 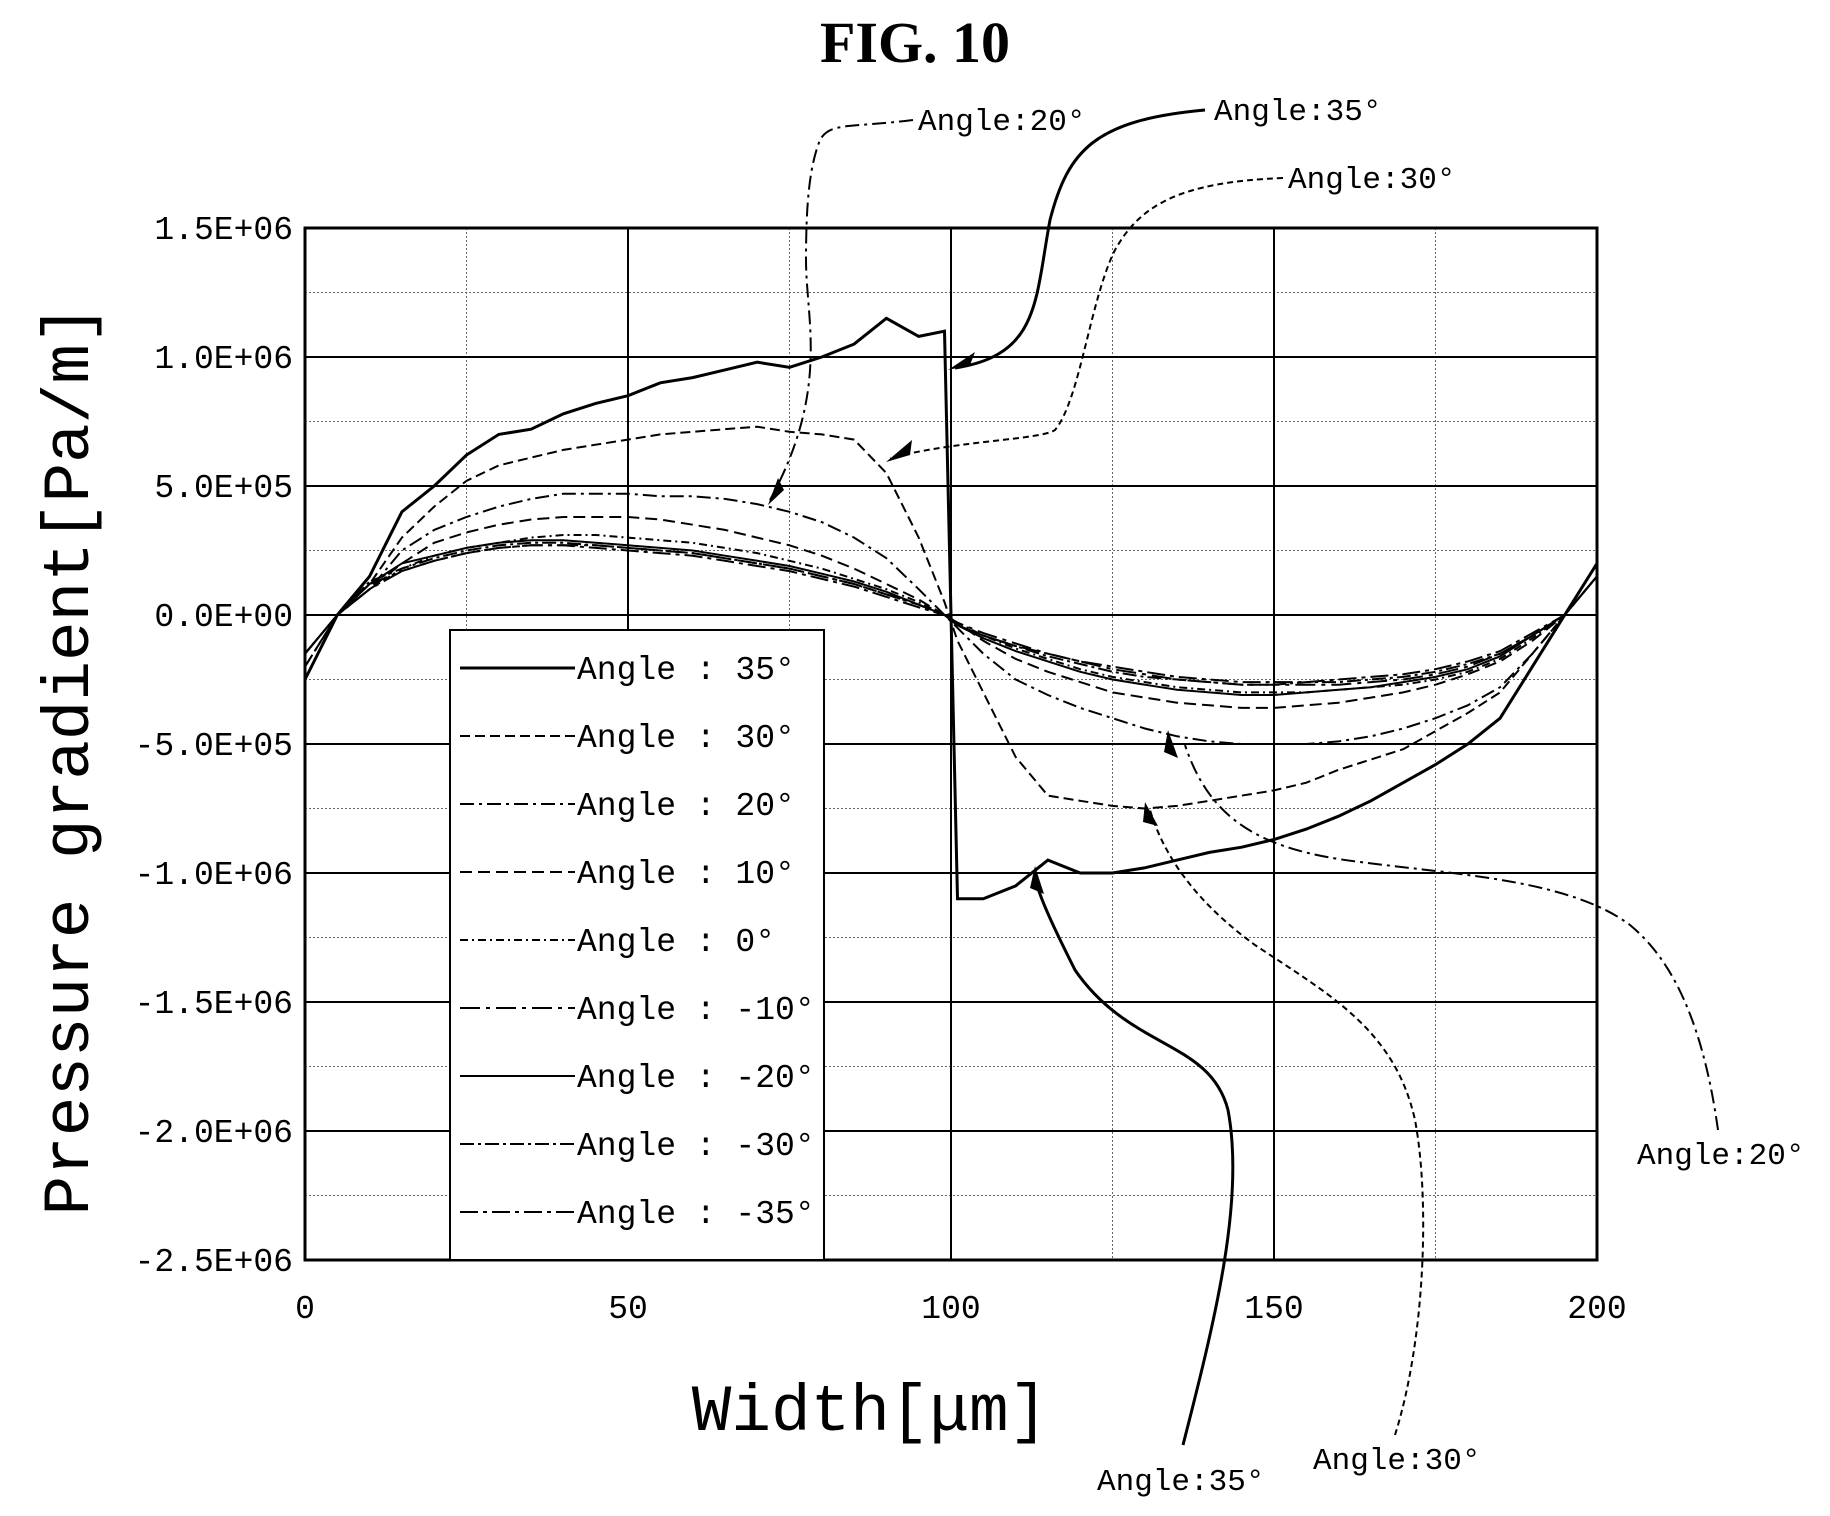 What do you see at coordinates (686, 874) in the screenshot?
I see `legend-label: Angle : 10°` at bounding box center [686, 874].